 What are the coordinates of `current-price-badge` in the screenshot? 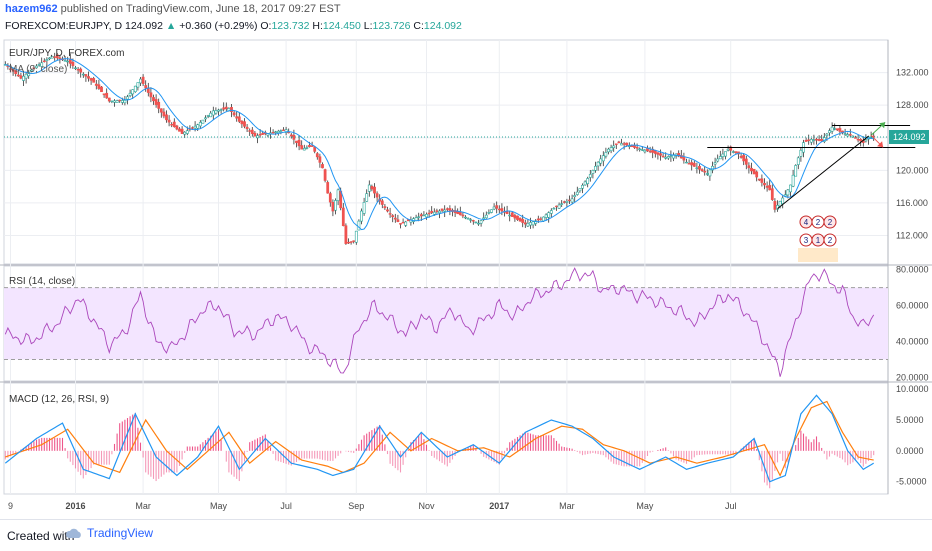 It's located at (909, 136).